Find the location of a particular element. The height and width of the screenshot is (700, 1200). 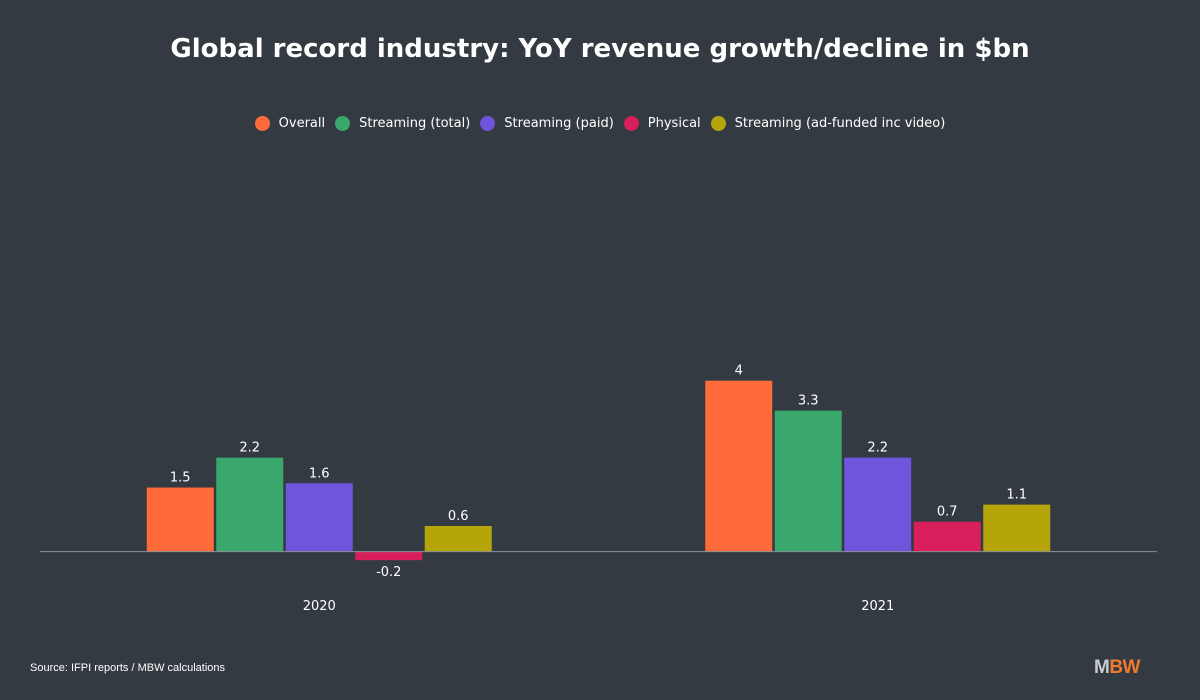

brand-logo-part1: M is located at coordinates (1102, 667).